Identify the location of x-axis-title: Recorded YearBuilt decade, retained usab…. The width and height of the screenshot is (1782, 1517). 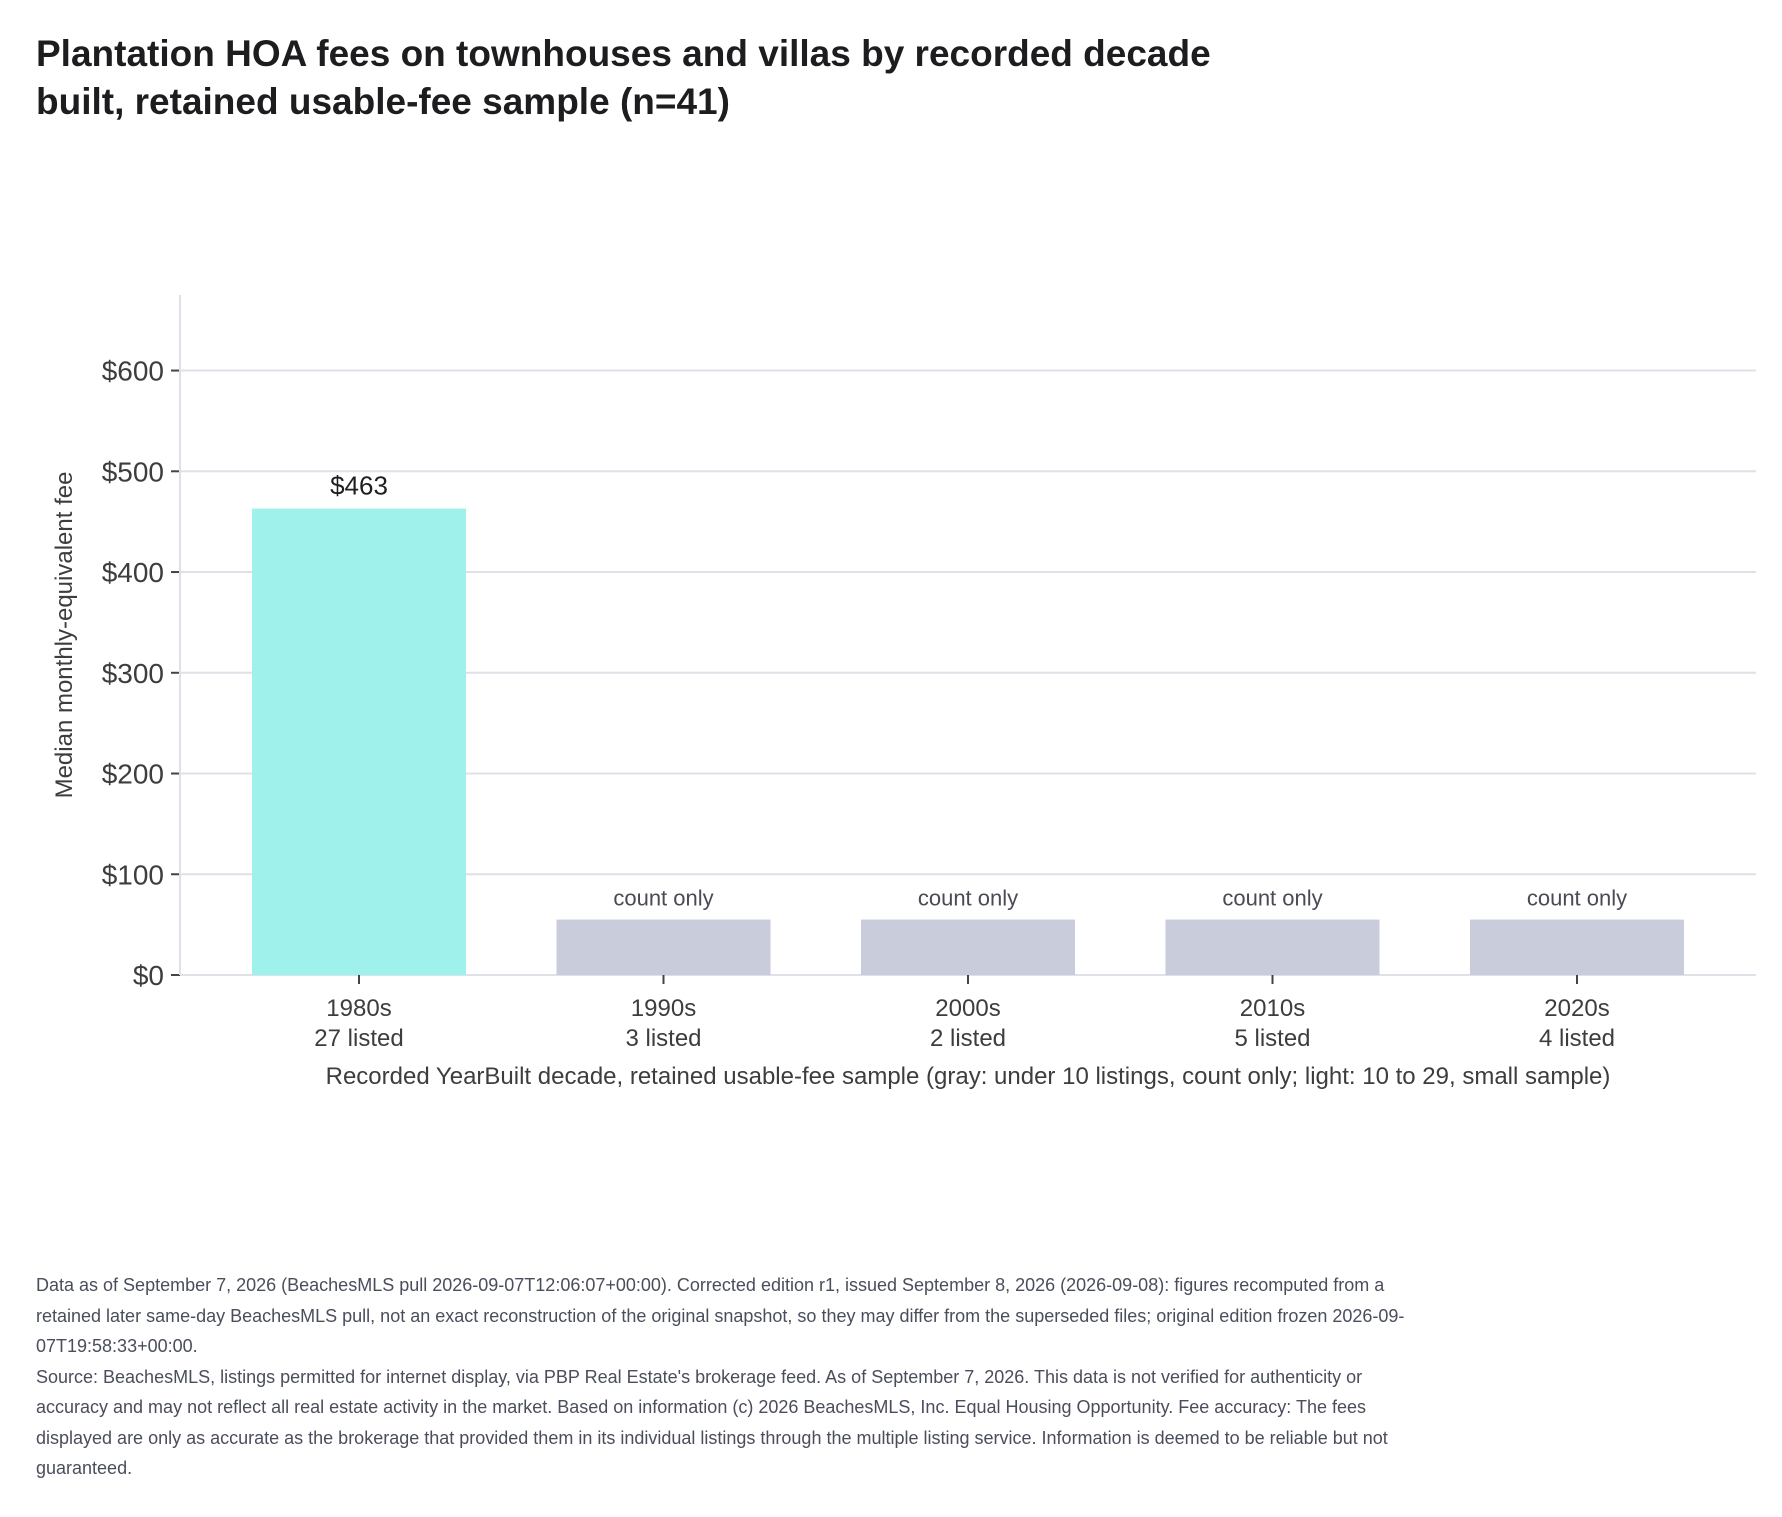
(968, 1076).